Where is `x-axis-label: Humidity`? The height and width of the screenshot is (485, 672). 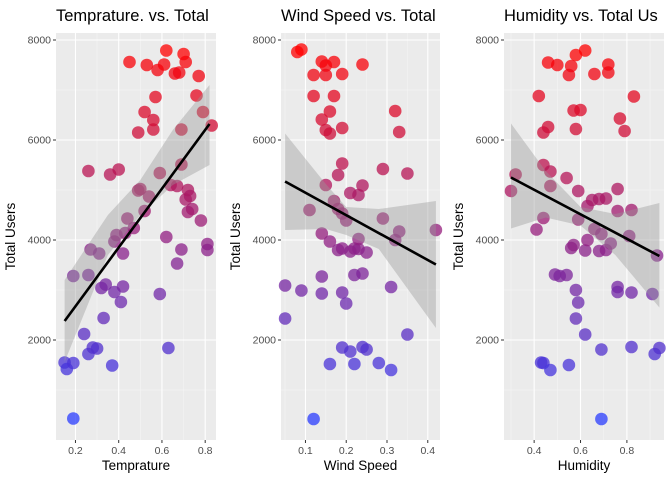
x-axis-label: Humidity is located at coordinates (584, 465).